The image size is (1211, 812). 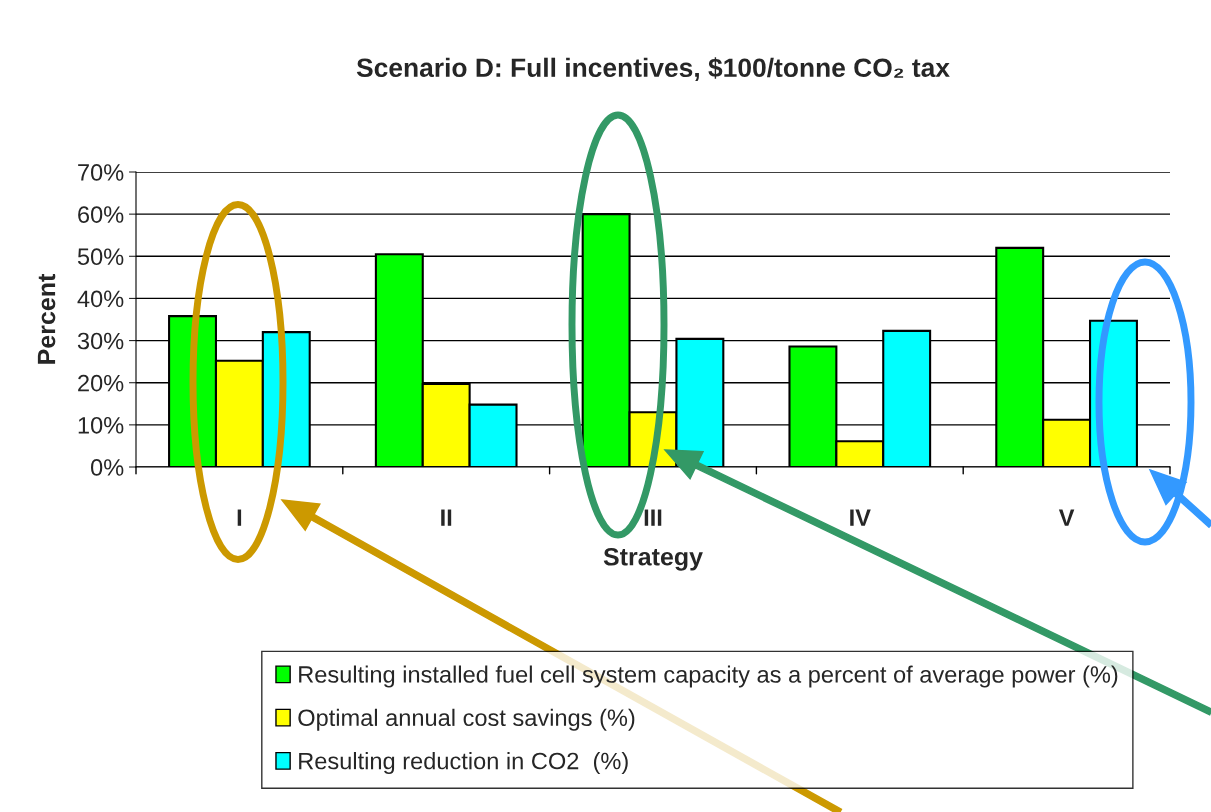 I want to click on chart-title: Scenario D: Full incentives, $100/tonne CO₂ tax, so click(x=653, y=69).